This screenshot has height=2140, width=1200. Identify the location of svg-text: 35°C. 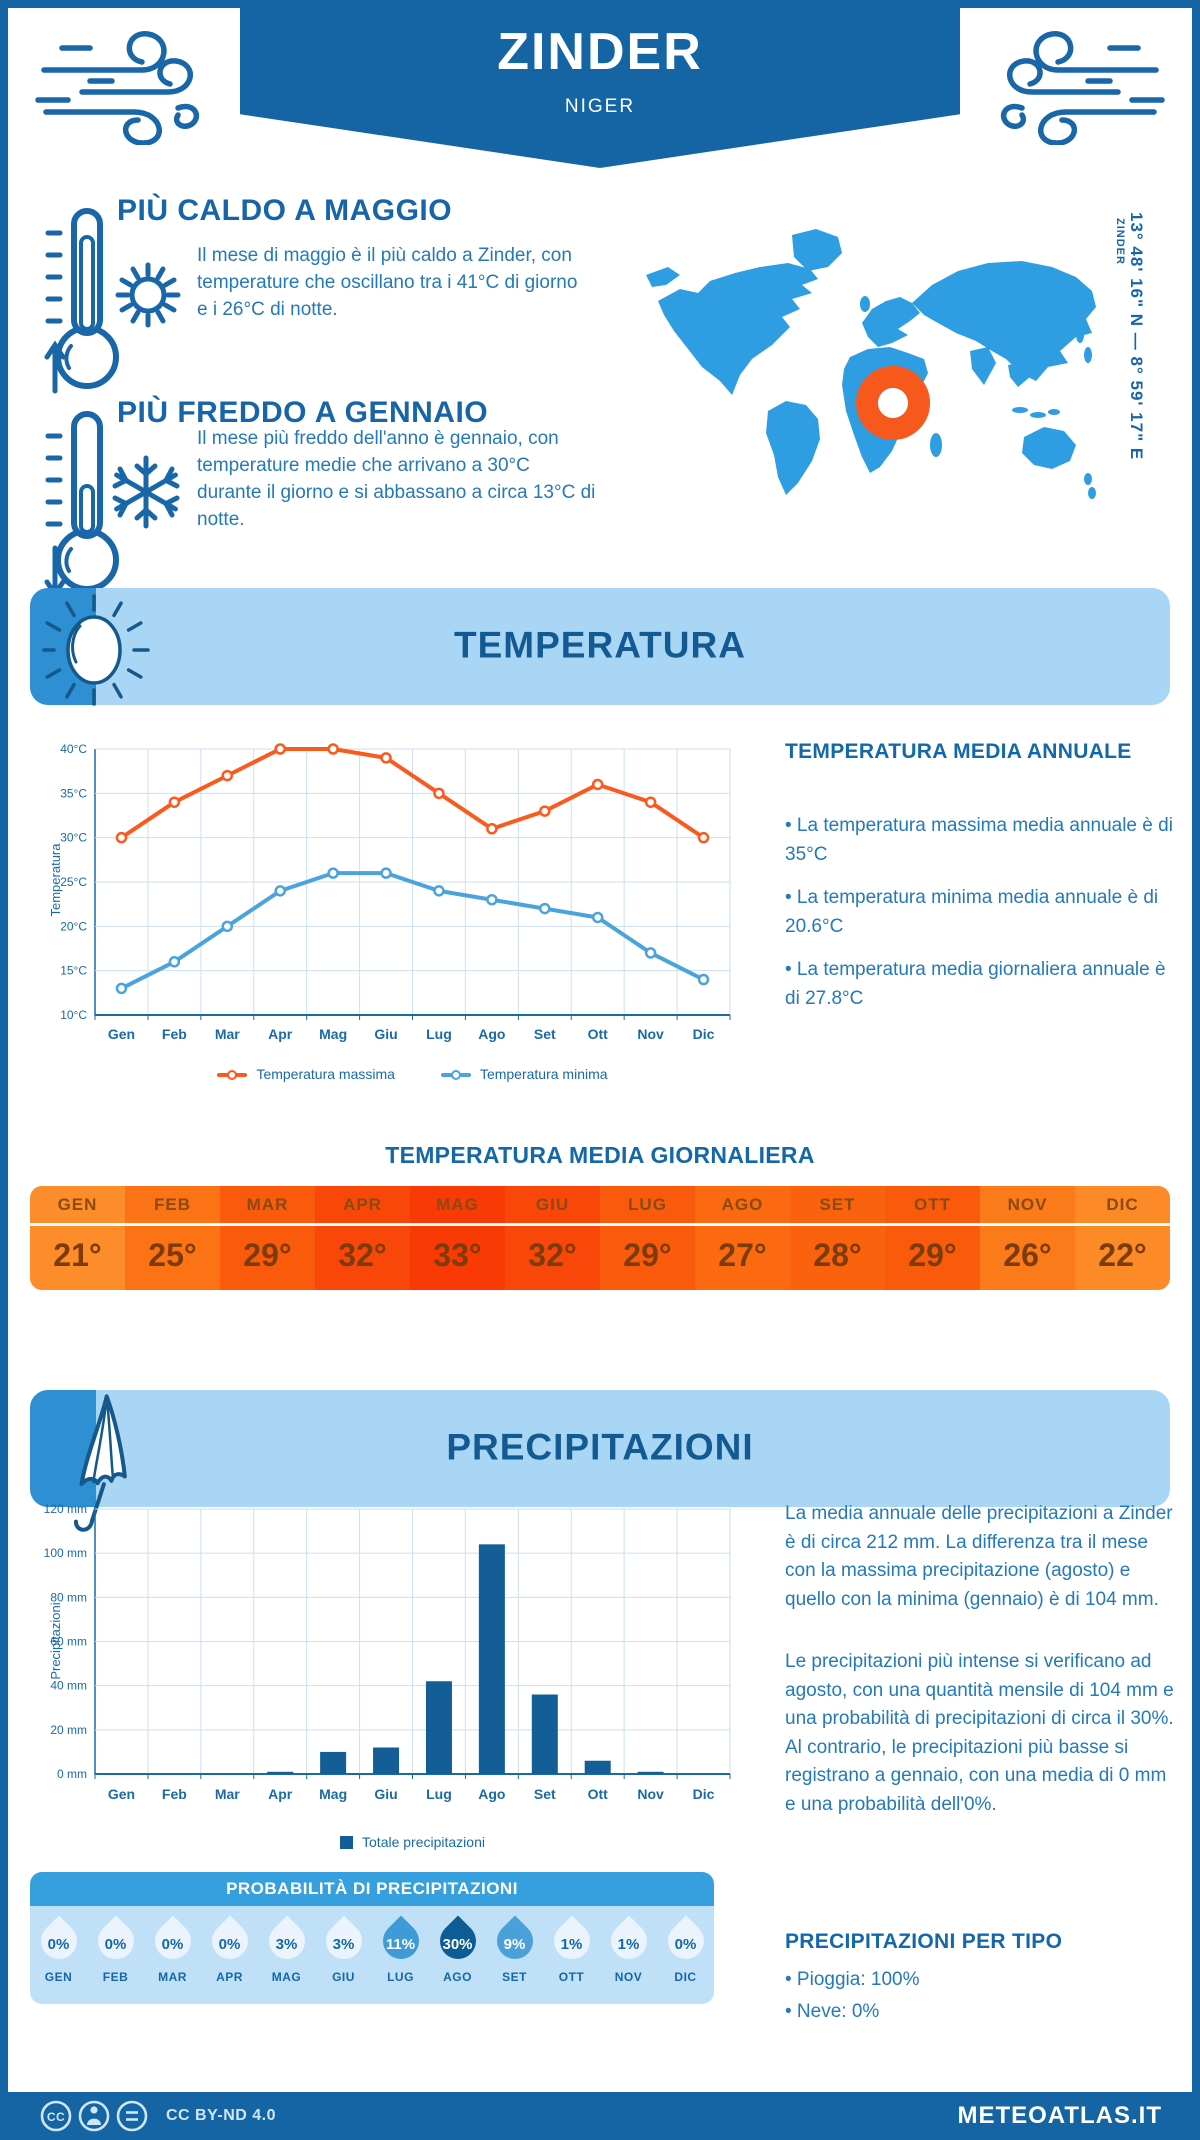
(73, 793).